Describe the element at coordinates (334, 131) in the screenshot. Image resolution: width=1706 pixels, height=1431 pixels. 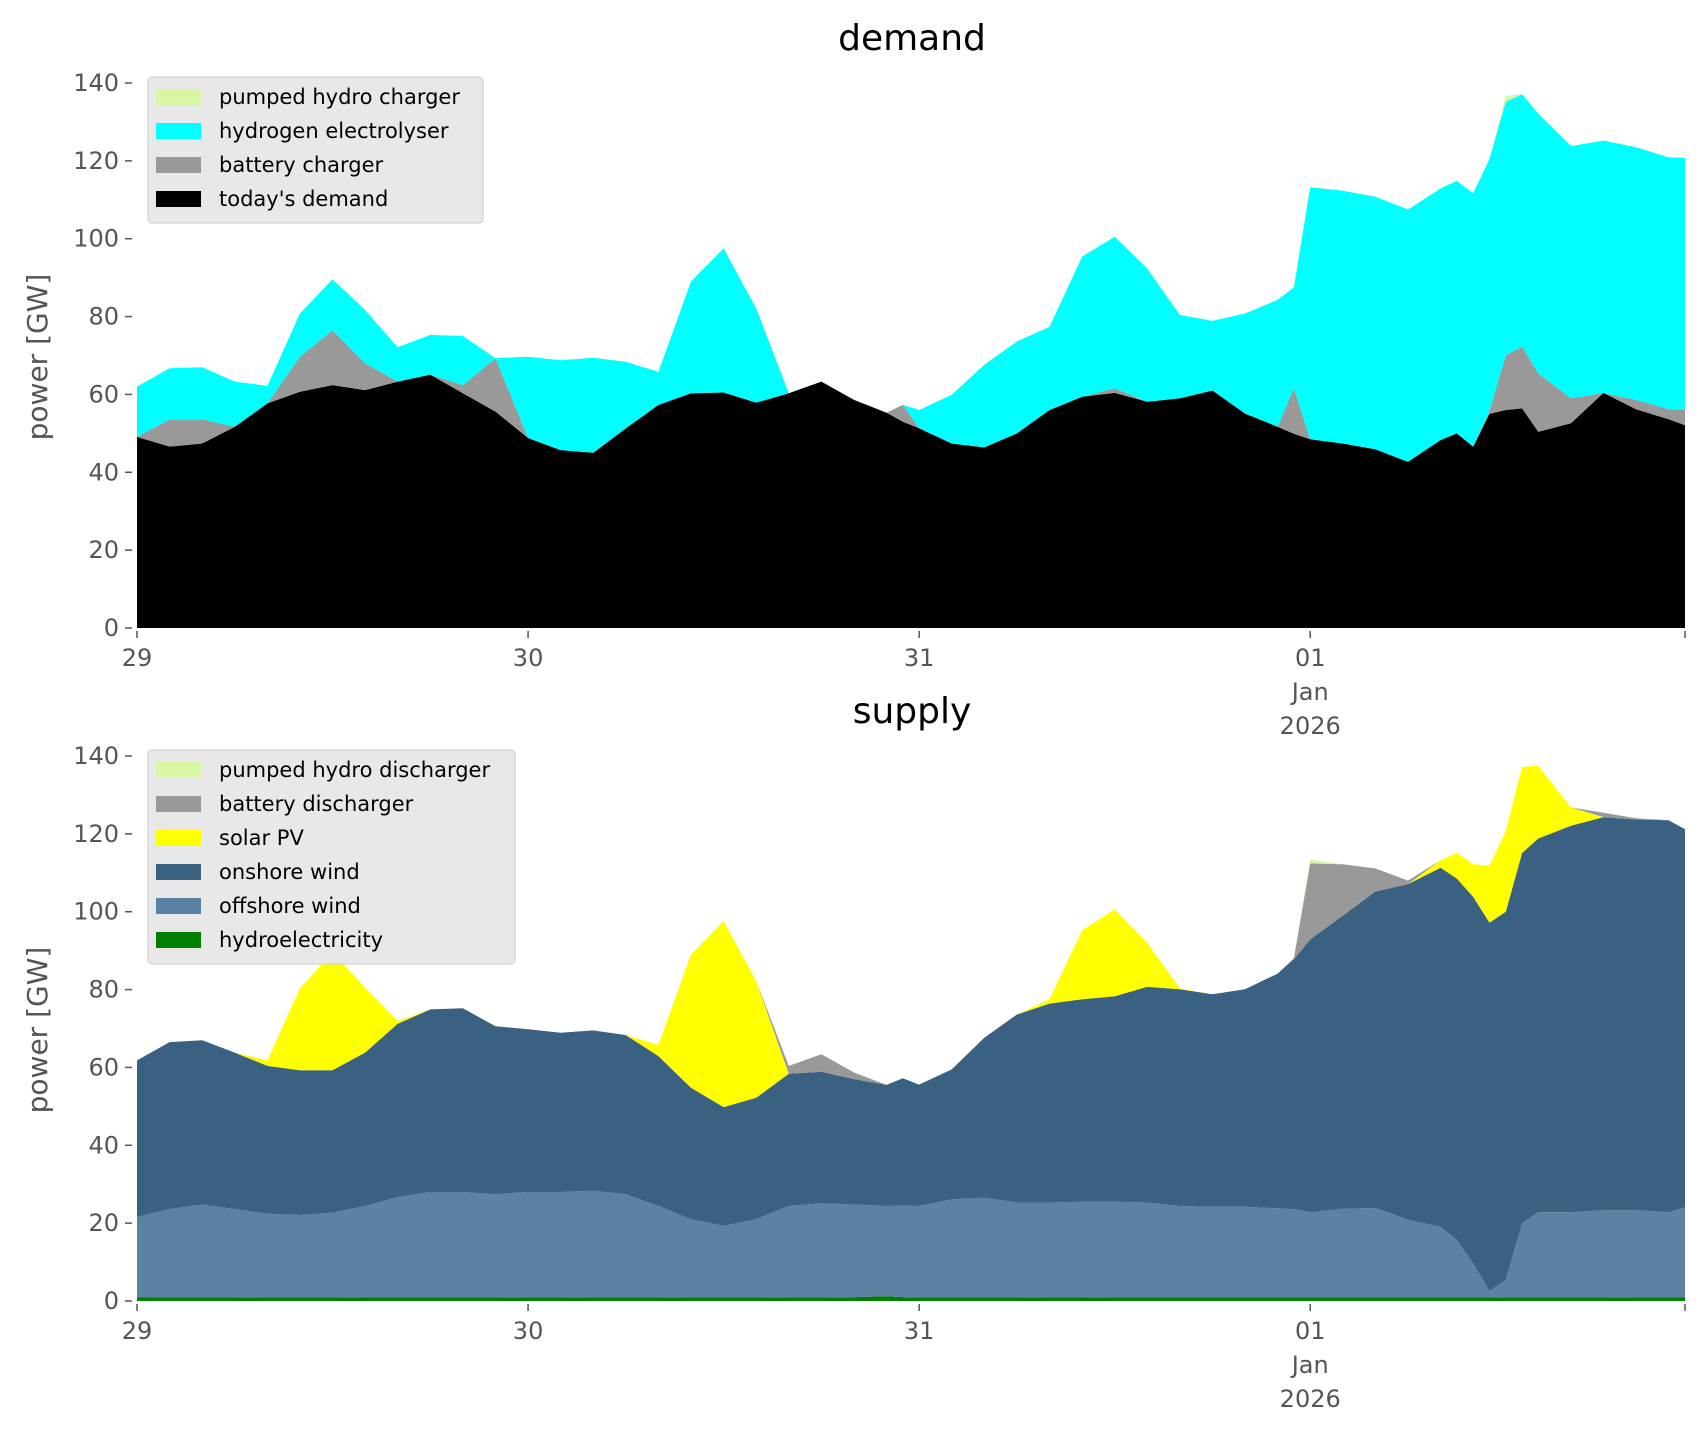
I see `legend-label-hydrogen-electrolyser: hydrogen electrolyser` at that location.